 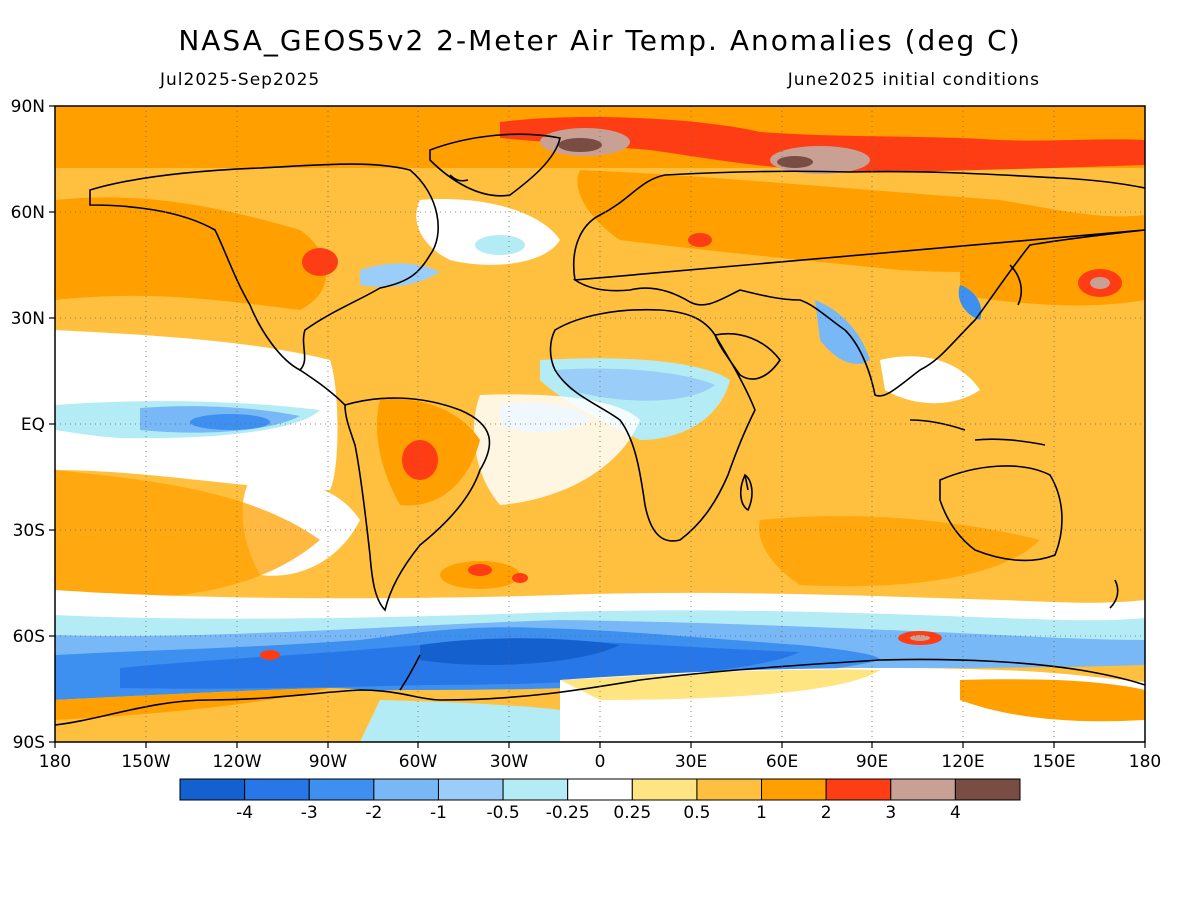 I want to click on colorbar-tick-label: -2, so click(x=373, y=813).